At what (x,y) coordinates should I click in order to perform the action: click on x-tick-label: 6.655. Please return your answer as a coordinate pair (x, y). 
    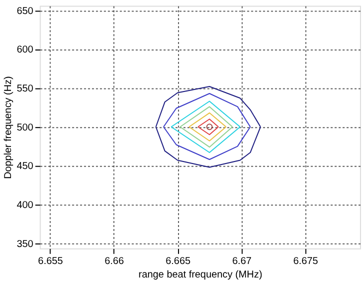
    Looking at the image, I should click on (51, 261).